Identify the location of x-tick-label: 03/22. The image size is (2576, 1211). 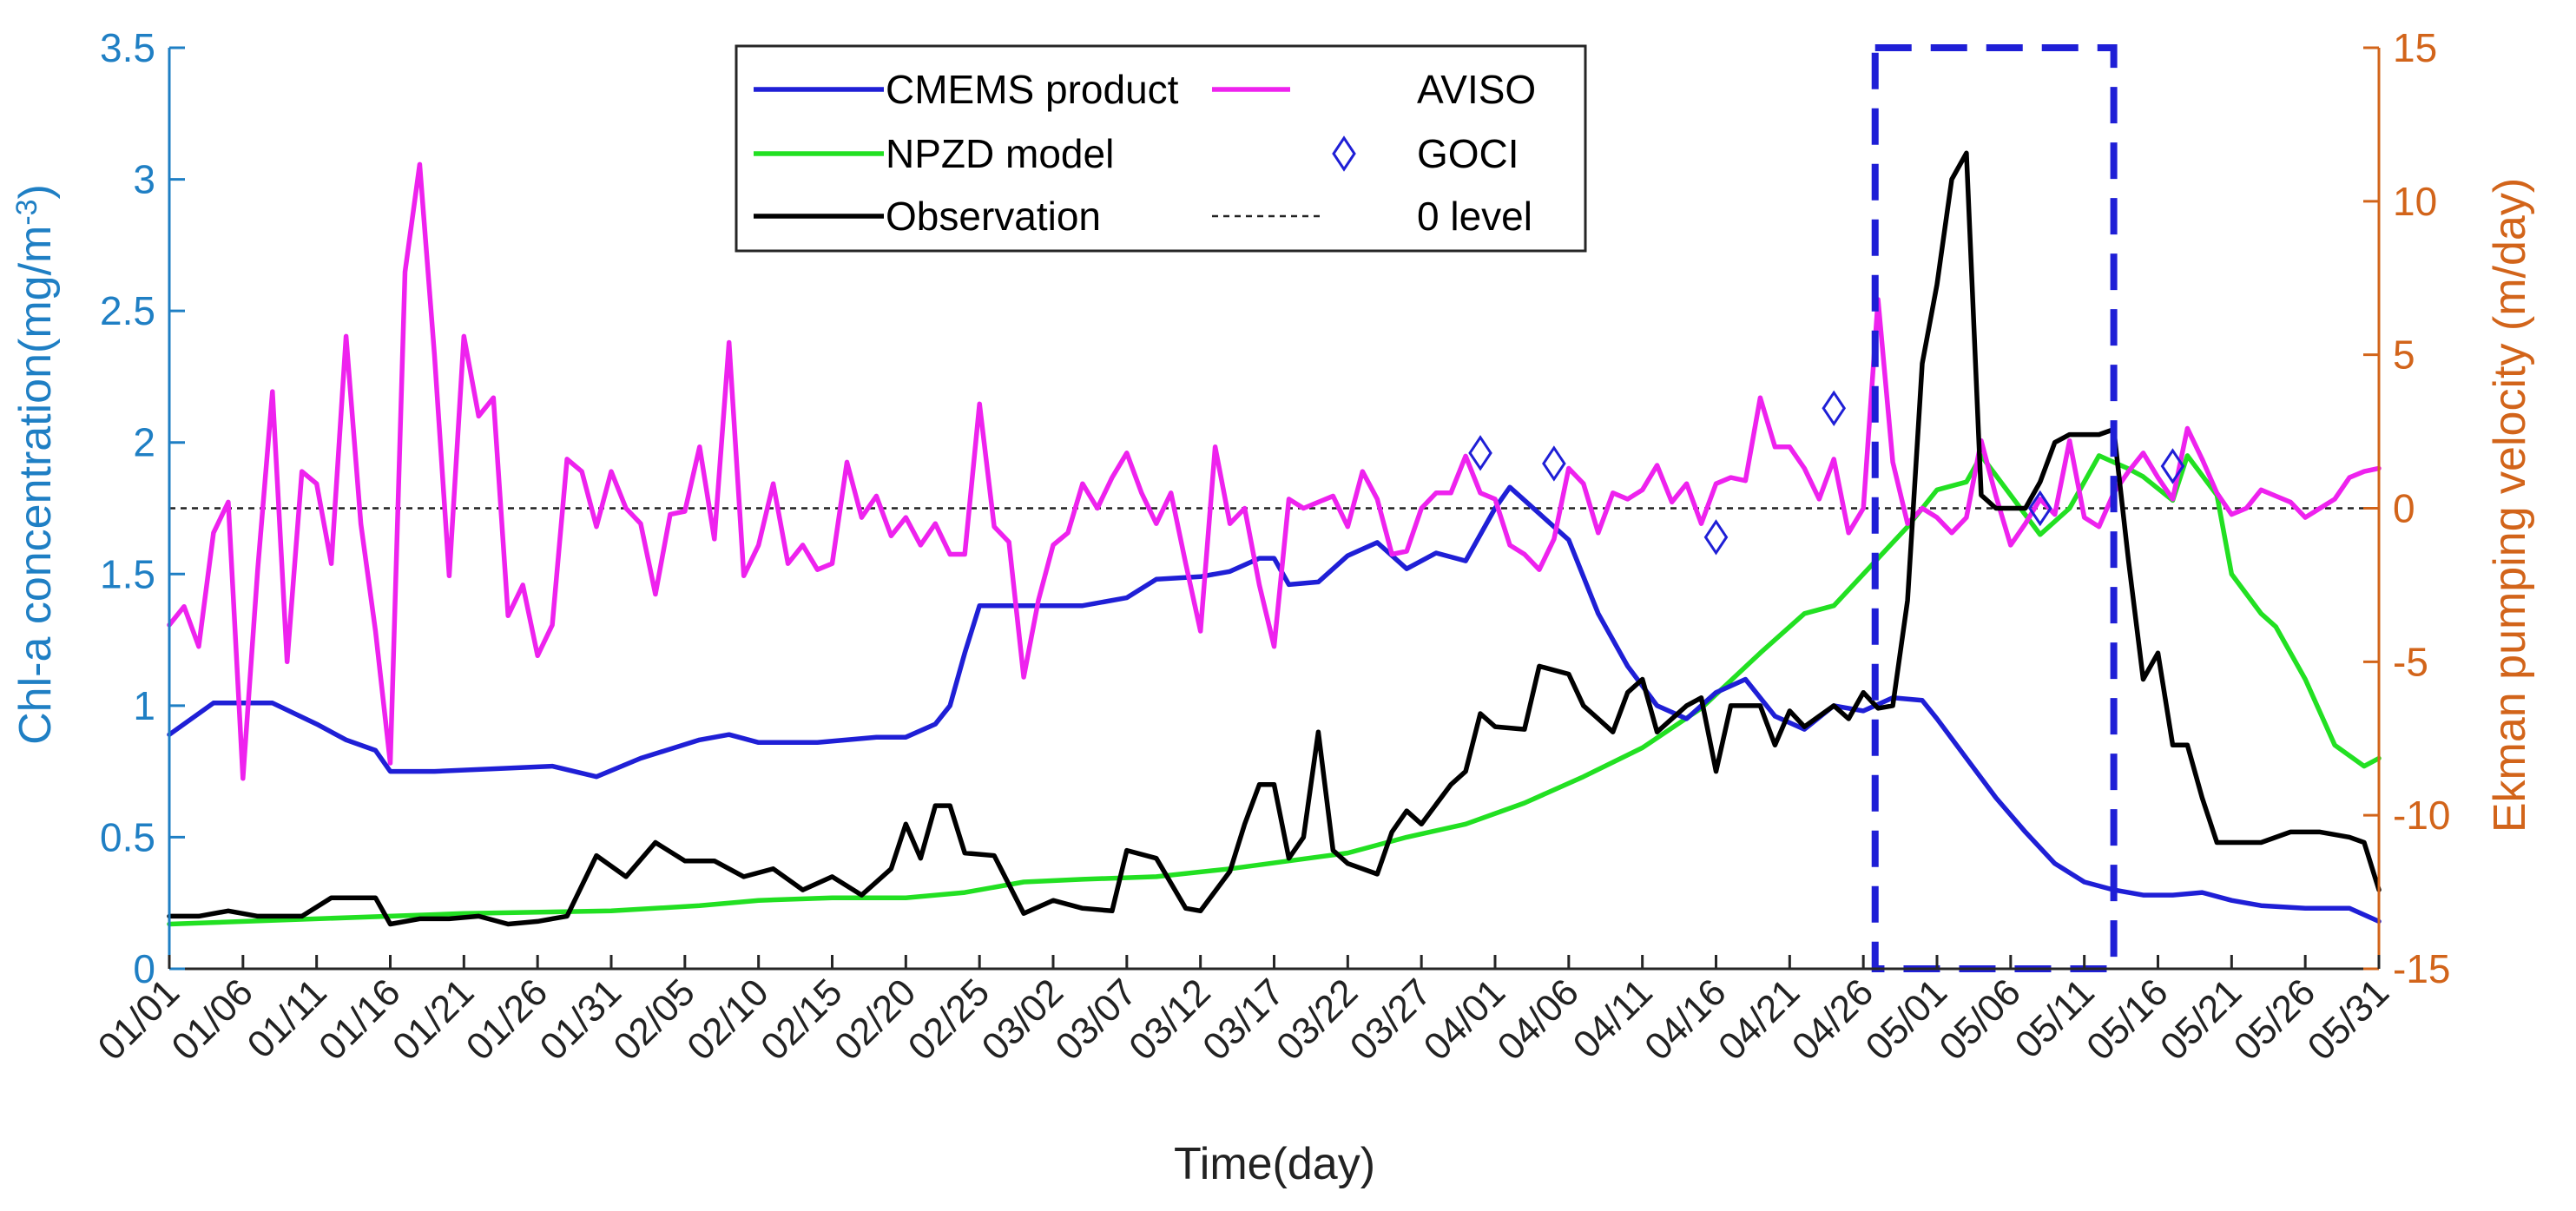
(1317, 1020).